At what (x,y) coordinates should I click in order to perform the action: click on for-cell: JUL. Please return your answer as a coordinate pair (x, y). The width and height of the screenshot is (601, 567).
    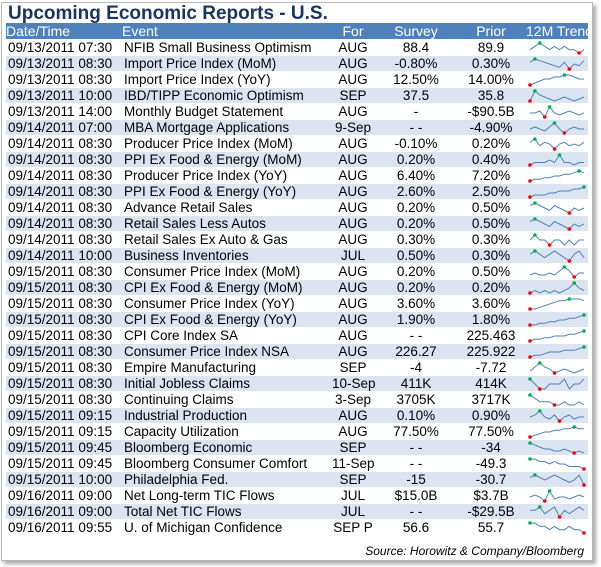
    Looking at the image, I should click on (353, 495).